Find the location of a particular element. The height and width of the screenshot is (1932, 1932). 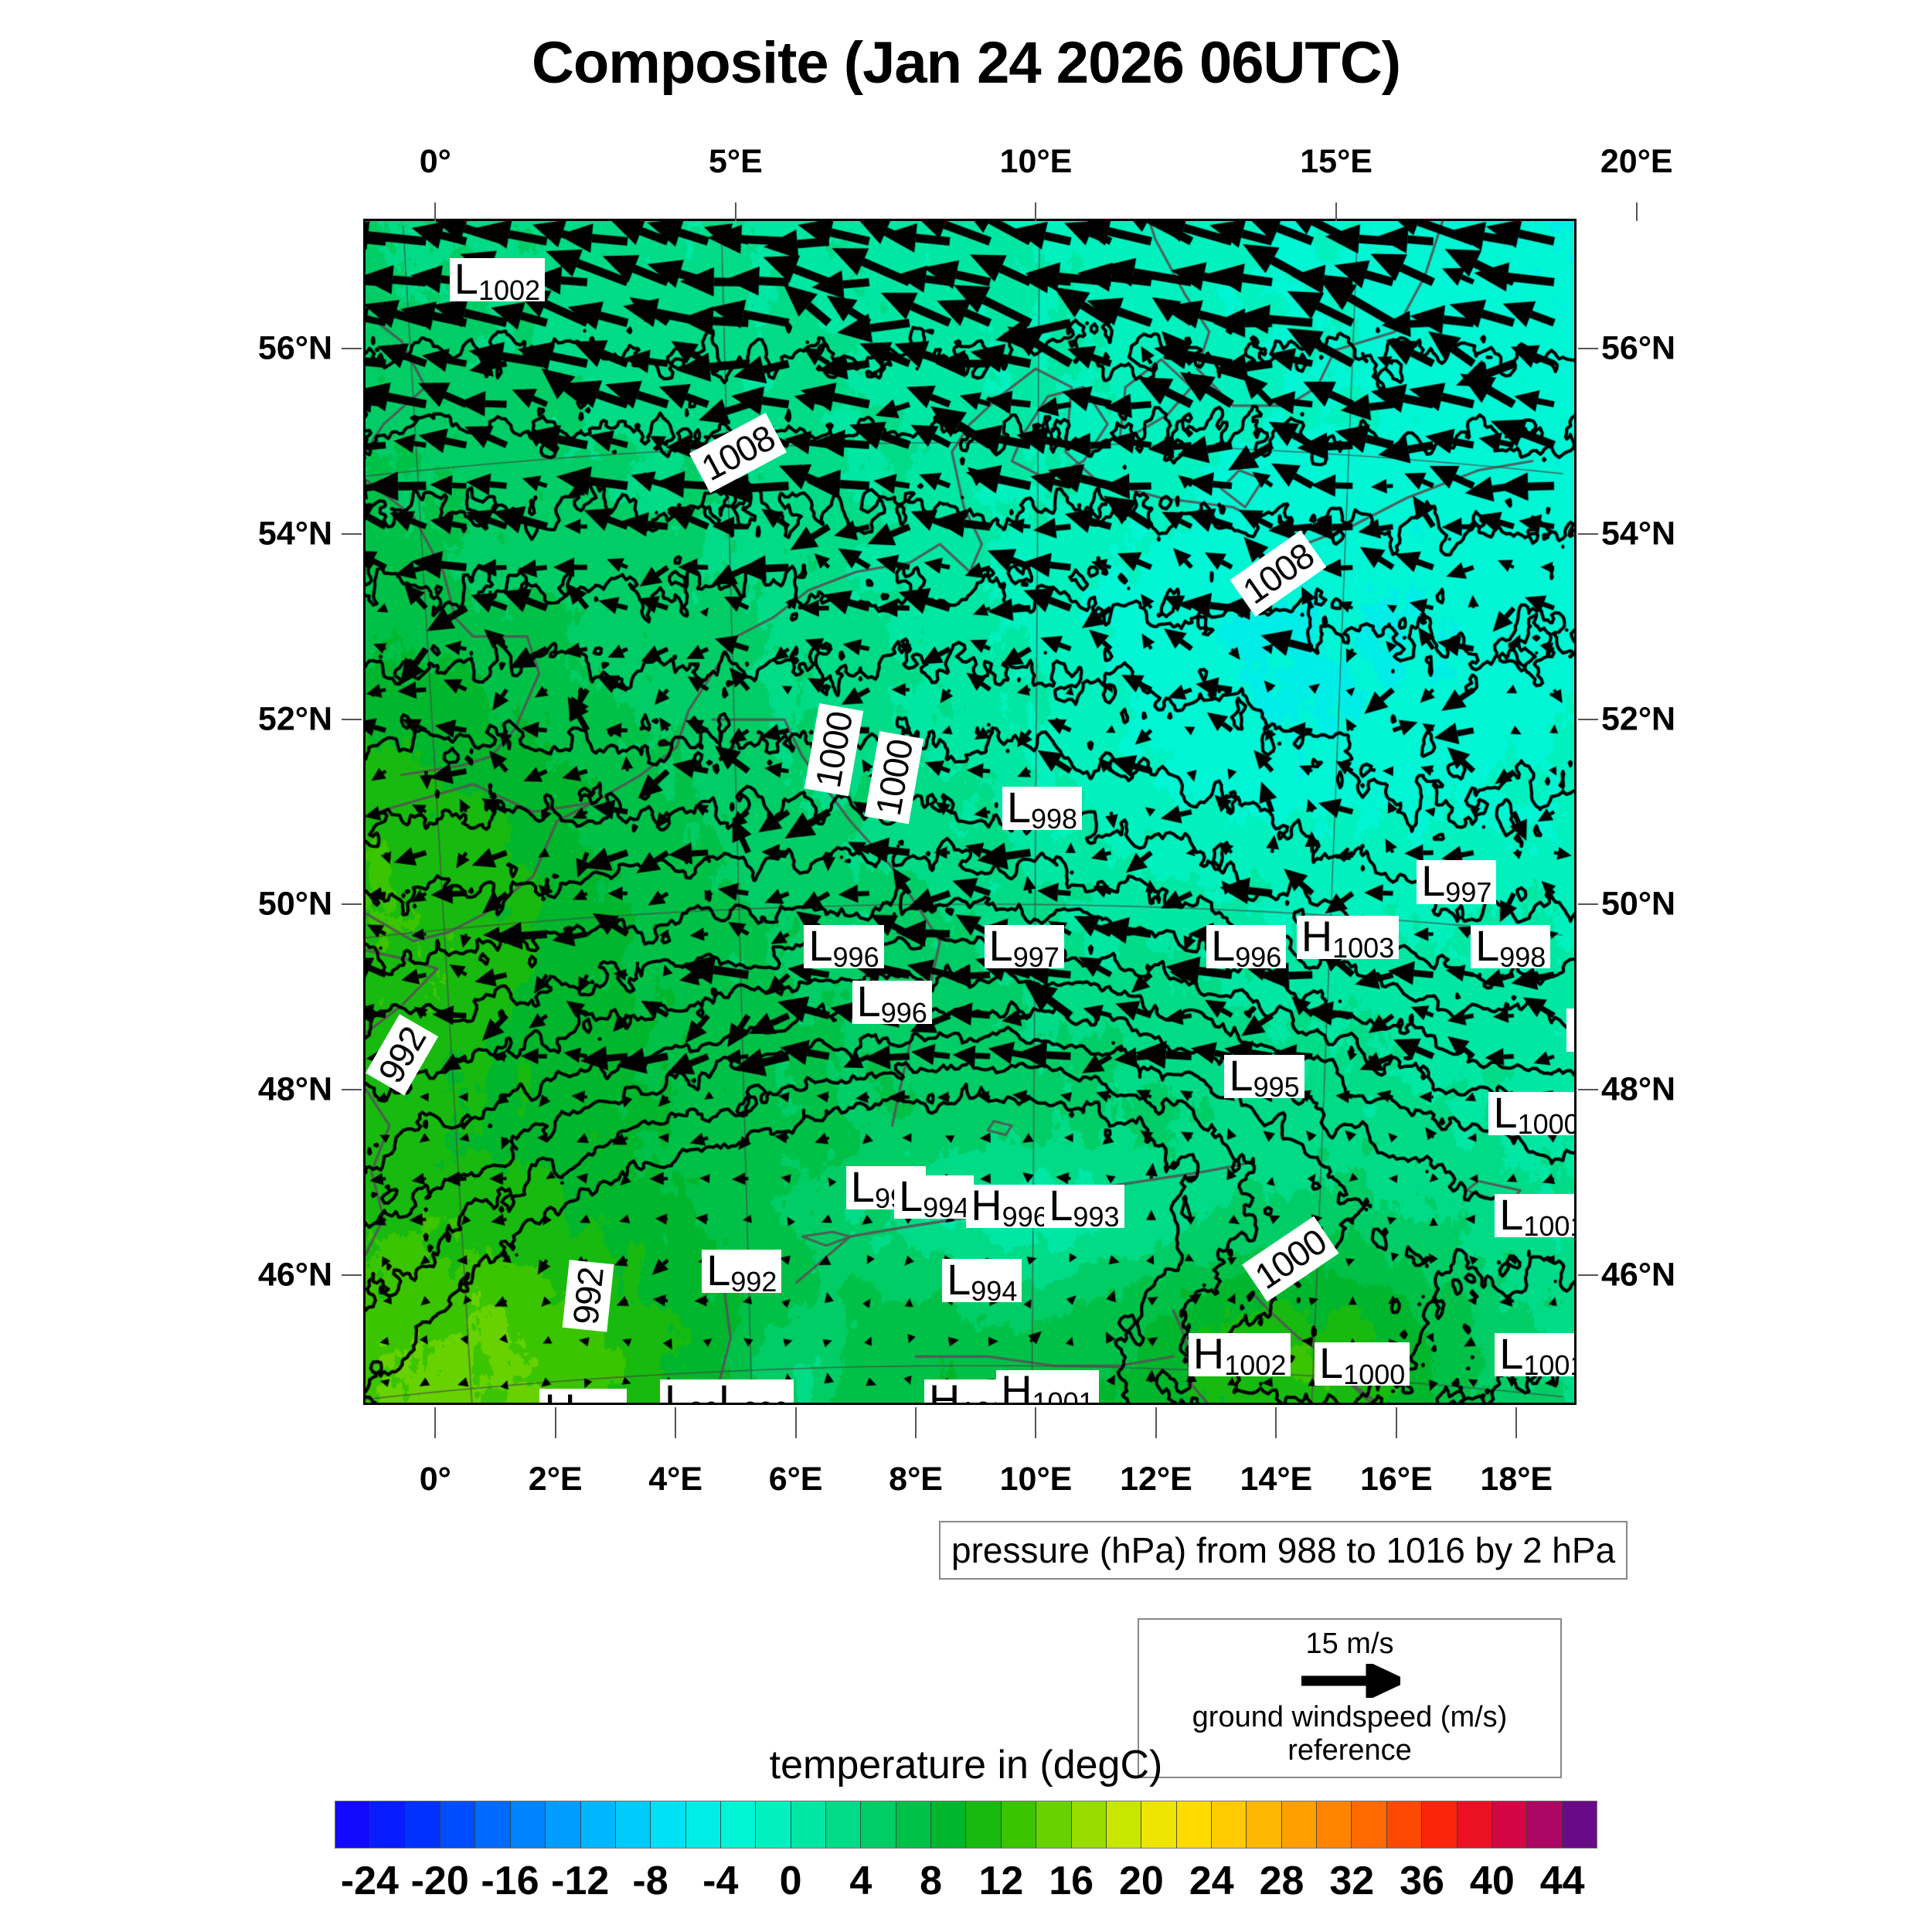

axis-tick-label-top: 10°E is located at coordinates (1036, 161).